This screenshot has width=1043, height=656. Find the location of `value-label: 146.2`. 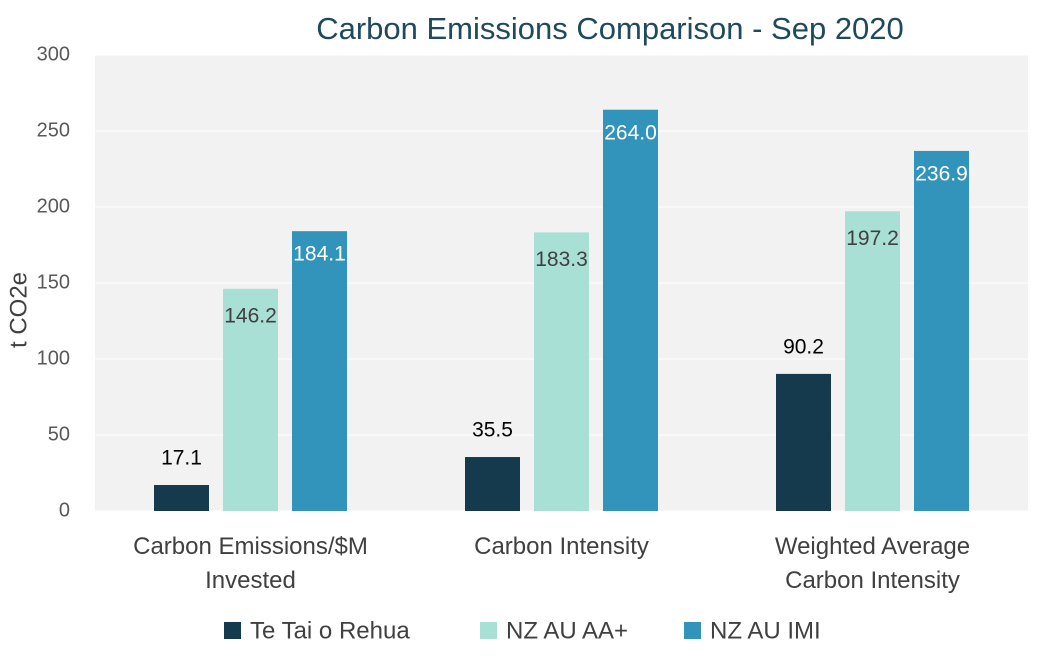

value-label: 146.2 is located at coordinates (250, 315).